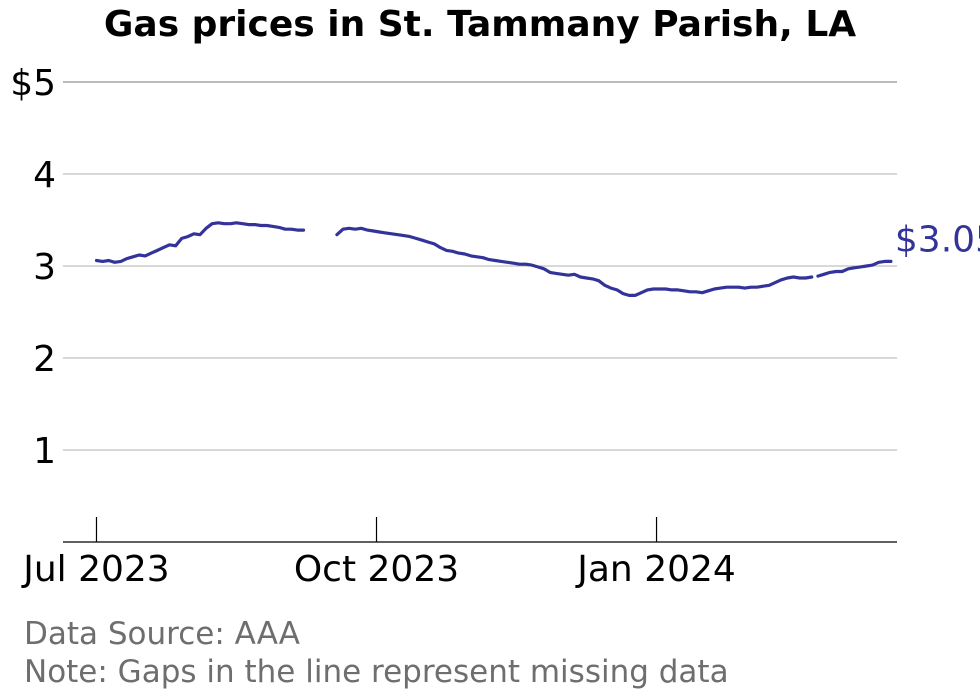 The width and height of the screenshot is (980, 699). I want to click on last-value-label: $3.05, so click(937, 239).